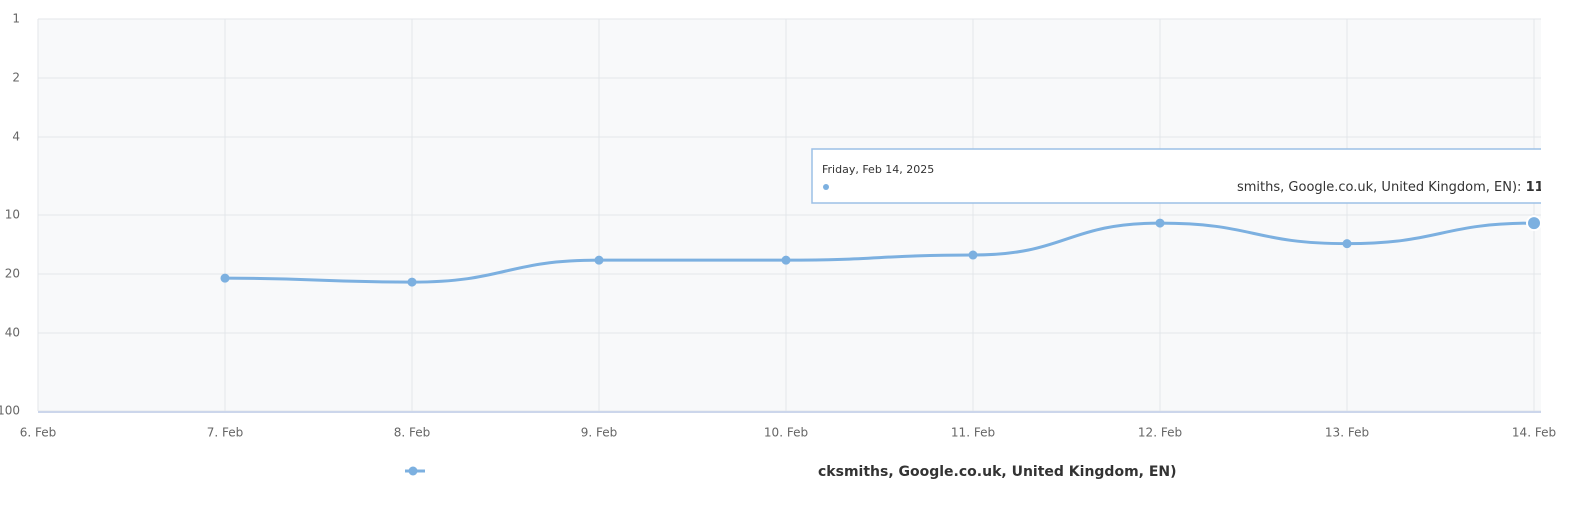 This screenshot has width=1577, height=512. Describe the element at coordinates (412, 433) in the screenshot. I see `x-tick-label: 8. Feb` at that location.